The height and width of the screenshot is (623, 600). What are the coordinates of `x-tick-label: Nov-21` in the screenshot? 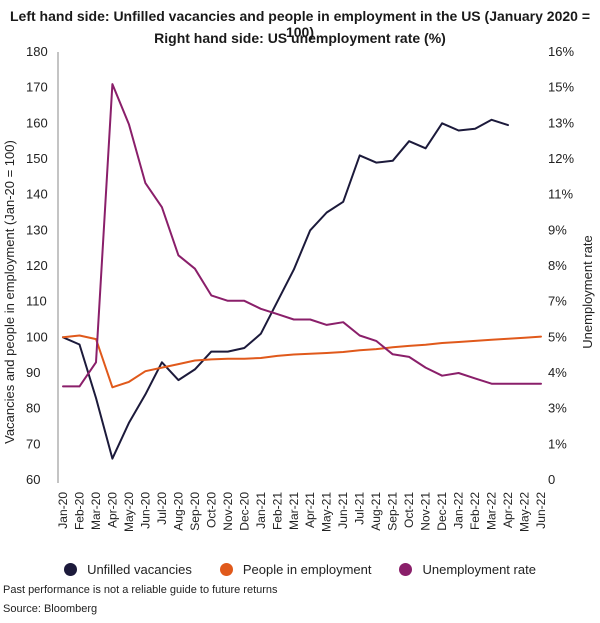 It's located at (426, 511).